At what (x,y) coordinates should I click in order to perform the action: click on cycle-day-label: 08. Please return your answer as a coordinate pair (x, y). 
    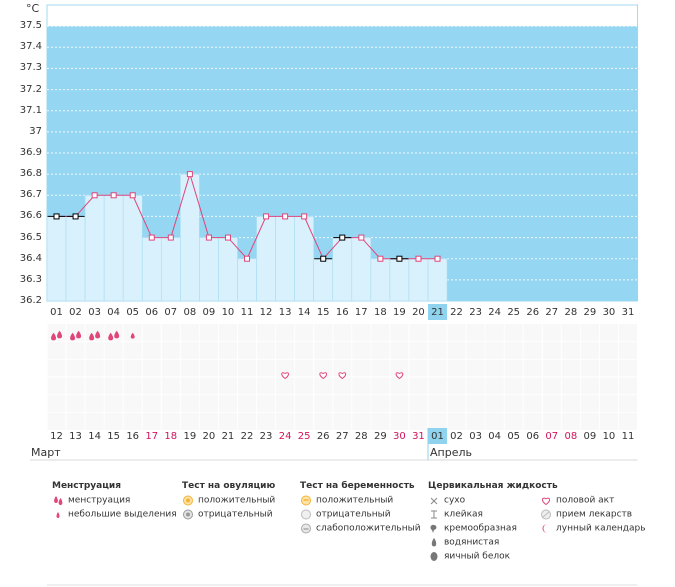
    Looking at the image, I should click on (190, 312).